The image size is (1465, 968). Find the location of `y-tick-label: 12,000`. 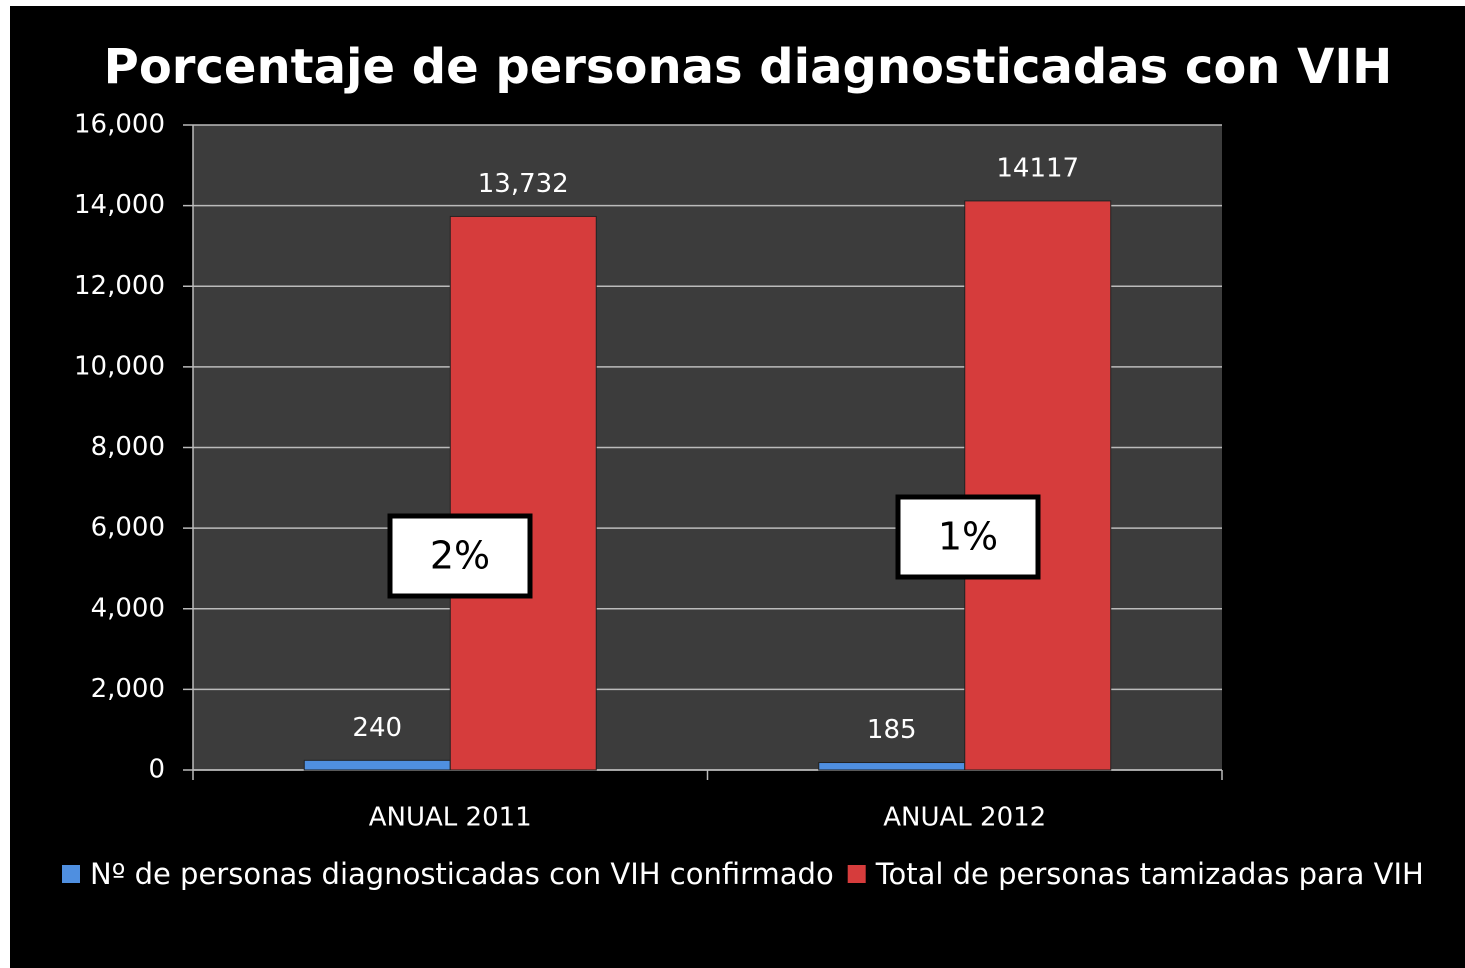

y-tick-label: 12,000 is located at coordinates (119, 286).